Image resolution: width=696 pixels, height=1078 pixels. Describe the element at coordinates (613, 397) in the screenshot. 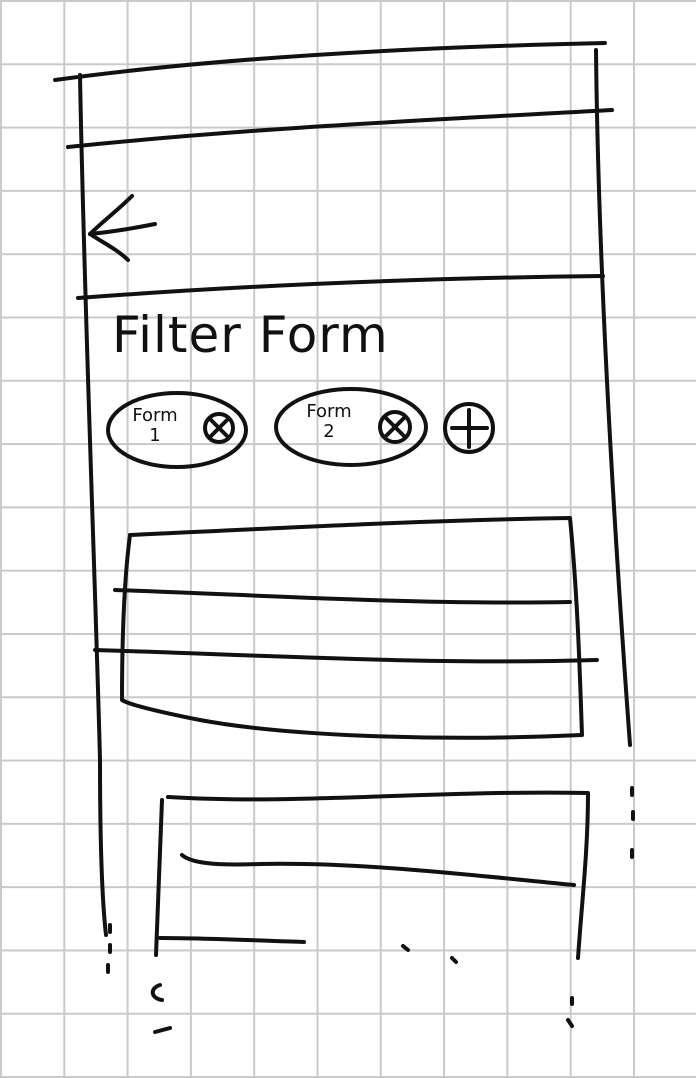

I see `phone-frame-right-edge` at that location.